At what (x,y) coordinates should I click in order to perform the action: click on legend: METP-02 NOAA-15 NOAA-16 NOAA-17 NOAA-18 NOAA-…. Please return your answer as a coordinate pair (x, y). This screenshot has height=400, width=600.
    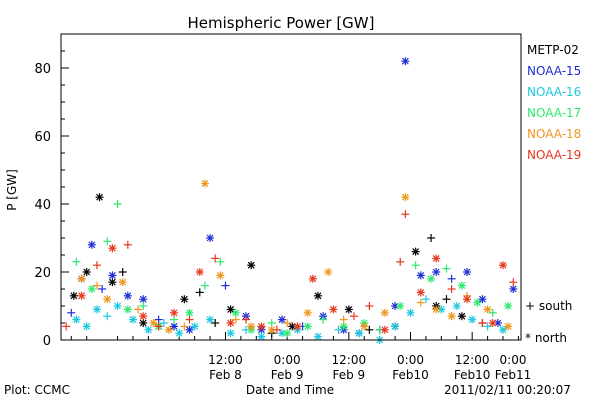
    Looking at the image, I should click on (554, 102).